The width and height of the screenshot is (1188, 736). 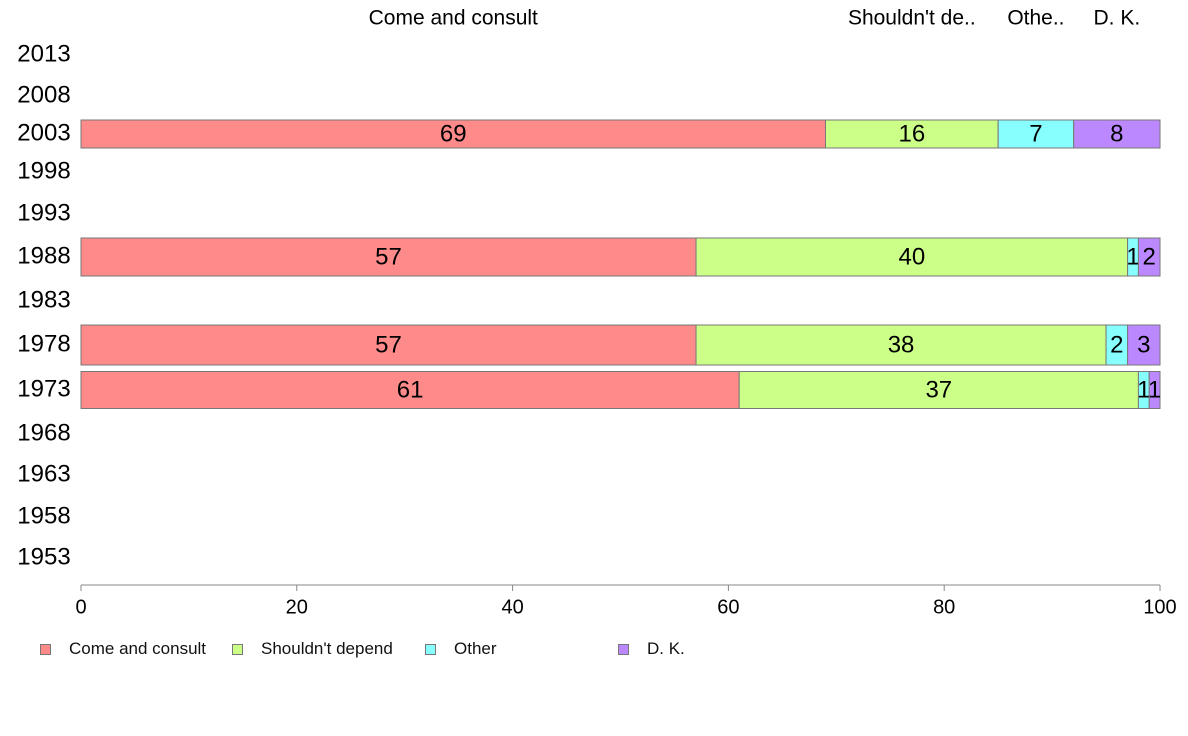 What do you see at coordinates (430, 649) in the screenshot?
I see `legend-swatch-other` at bounding box center [430, 649].